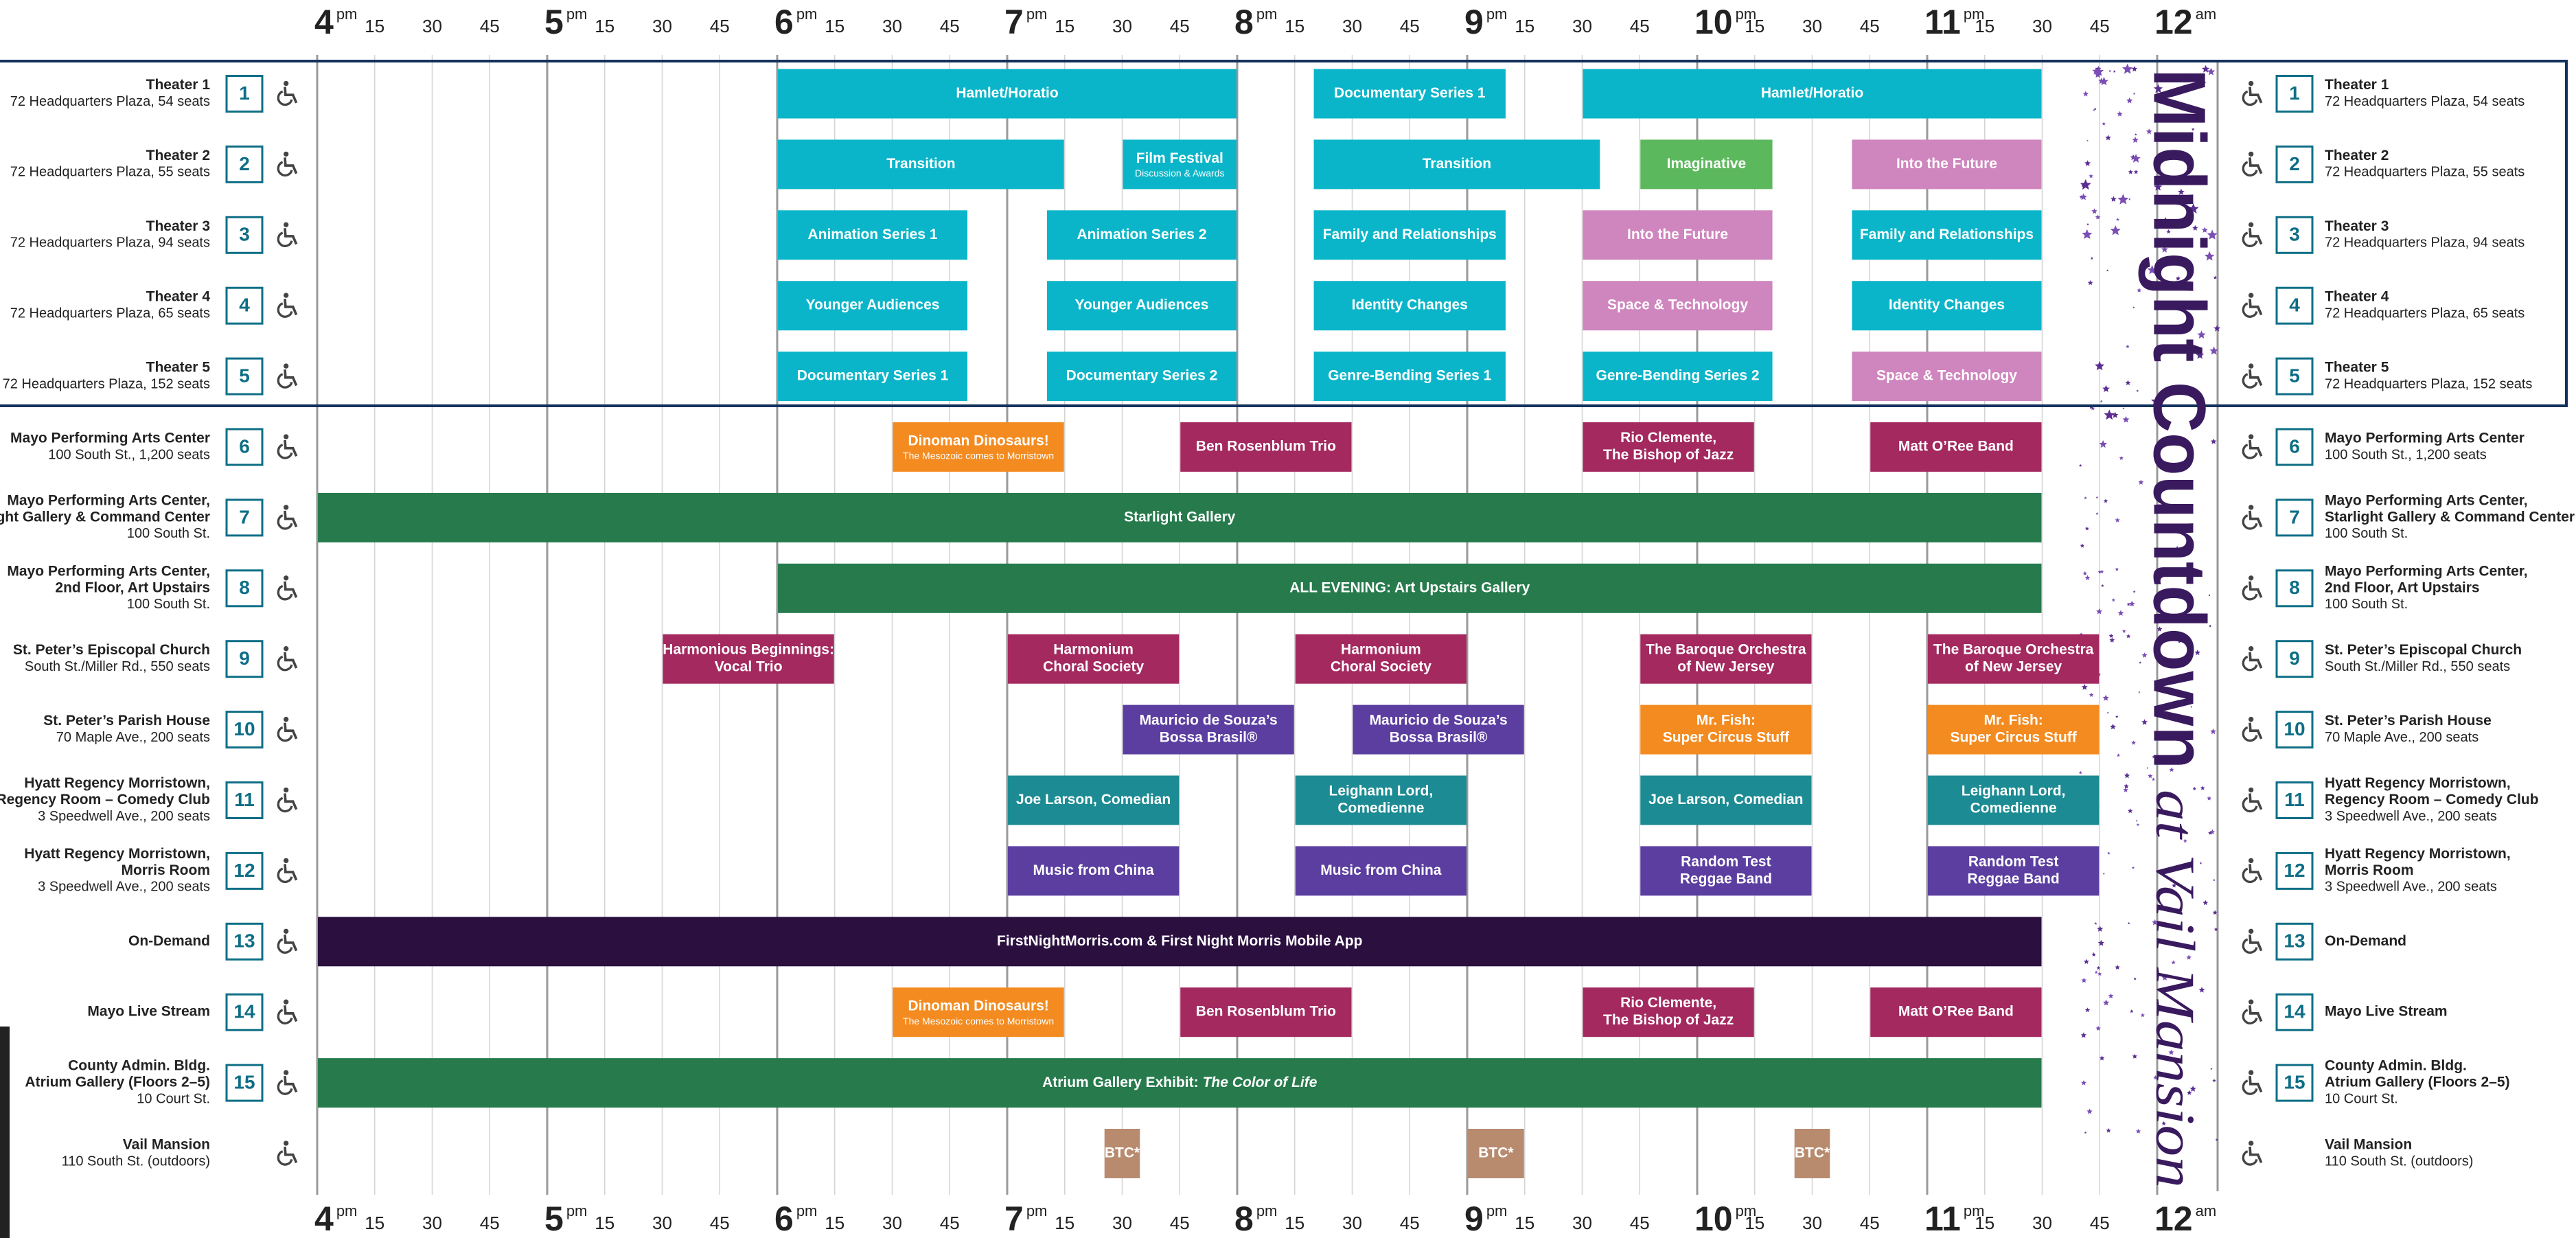 The height and width of the screenshot is (1238, 2576). Describe the element at coordinates (2294, 446) in the screenshot. I see `venue-number: 6` at that location.